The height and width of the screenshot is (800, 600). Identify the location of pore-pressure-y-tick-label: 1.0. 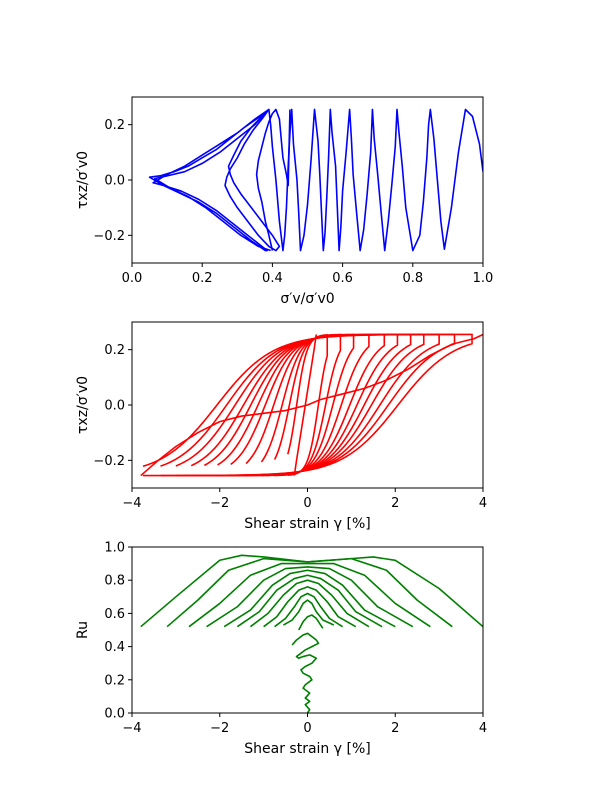
(114, 548).